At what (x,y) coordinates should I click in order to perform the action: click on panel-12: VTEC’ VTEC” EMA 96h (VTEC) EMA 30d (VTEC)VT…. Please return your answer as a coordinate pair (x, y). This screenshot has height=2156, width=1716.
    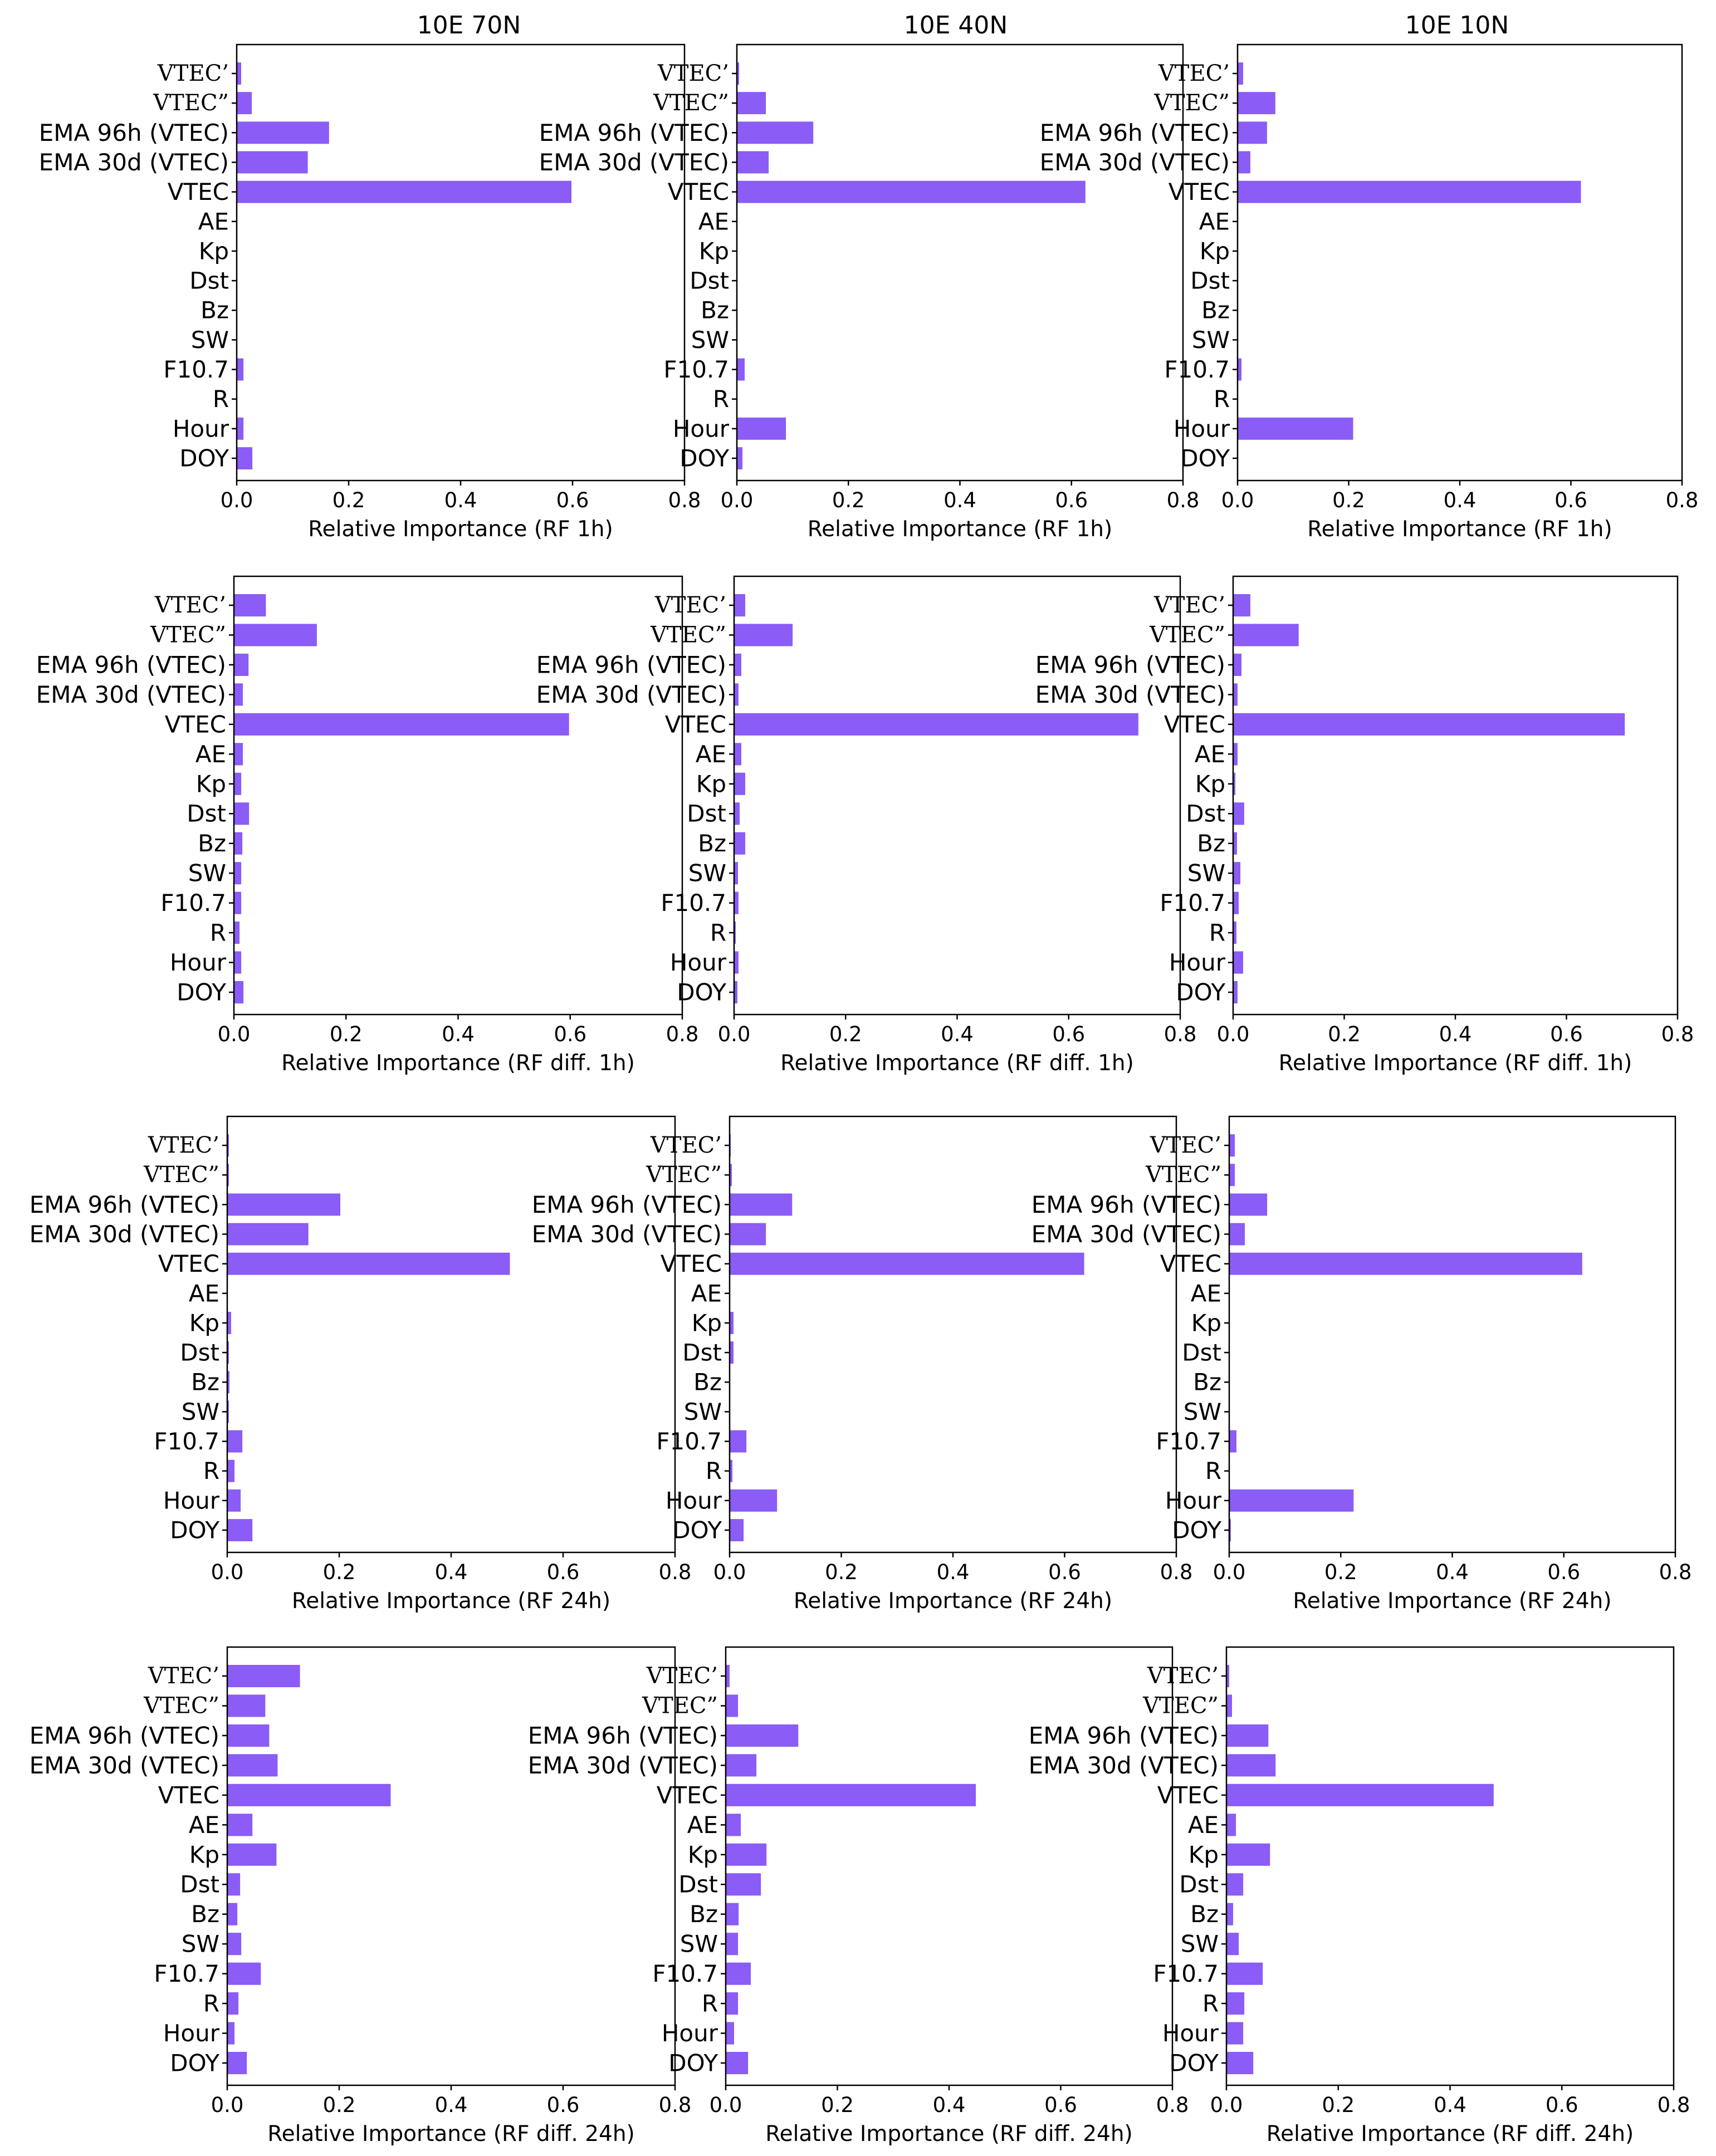
    Looking at the image, I should click on (1359, 1896).